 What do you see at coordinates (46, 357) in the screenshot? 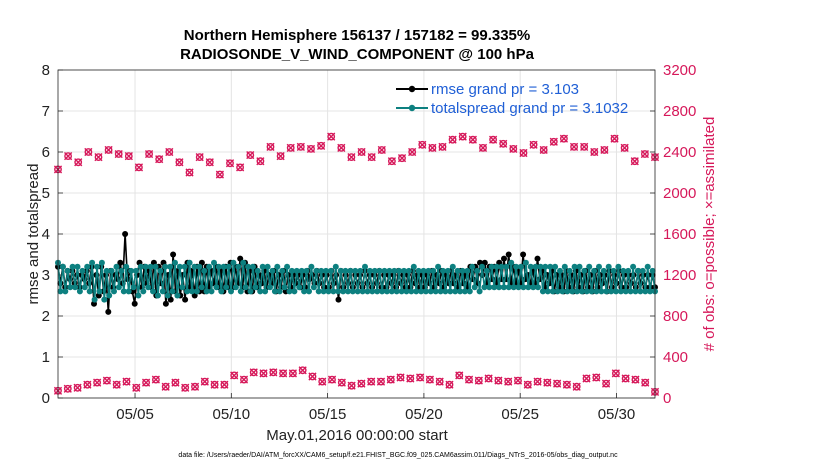
I see `y-left-tick-label: 1` at bounding box center [46, 357].